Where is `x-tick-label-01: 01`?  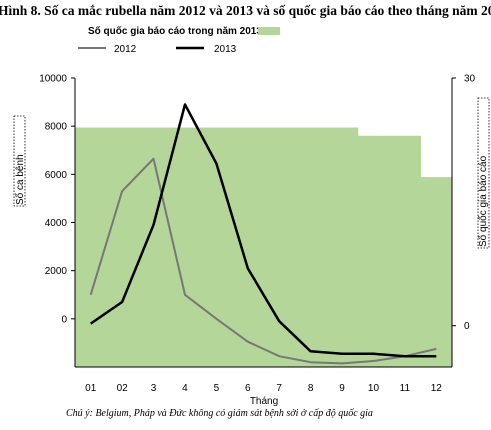 x-tick-label-01: 01 is located at coordinates (91, 388).